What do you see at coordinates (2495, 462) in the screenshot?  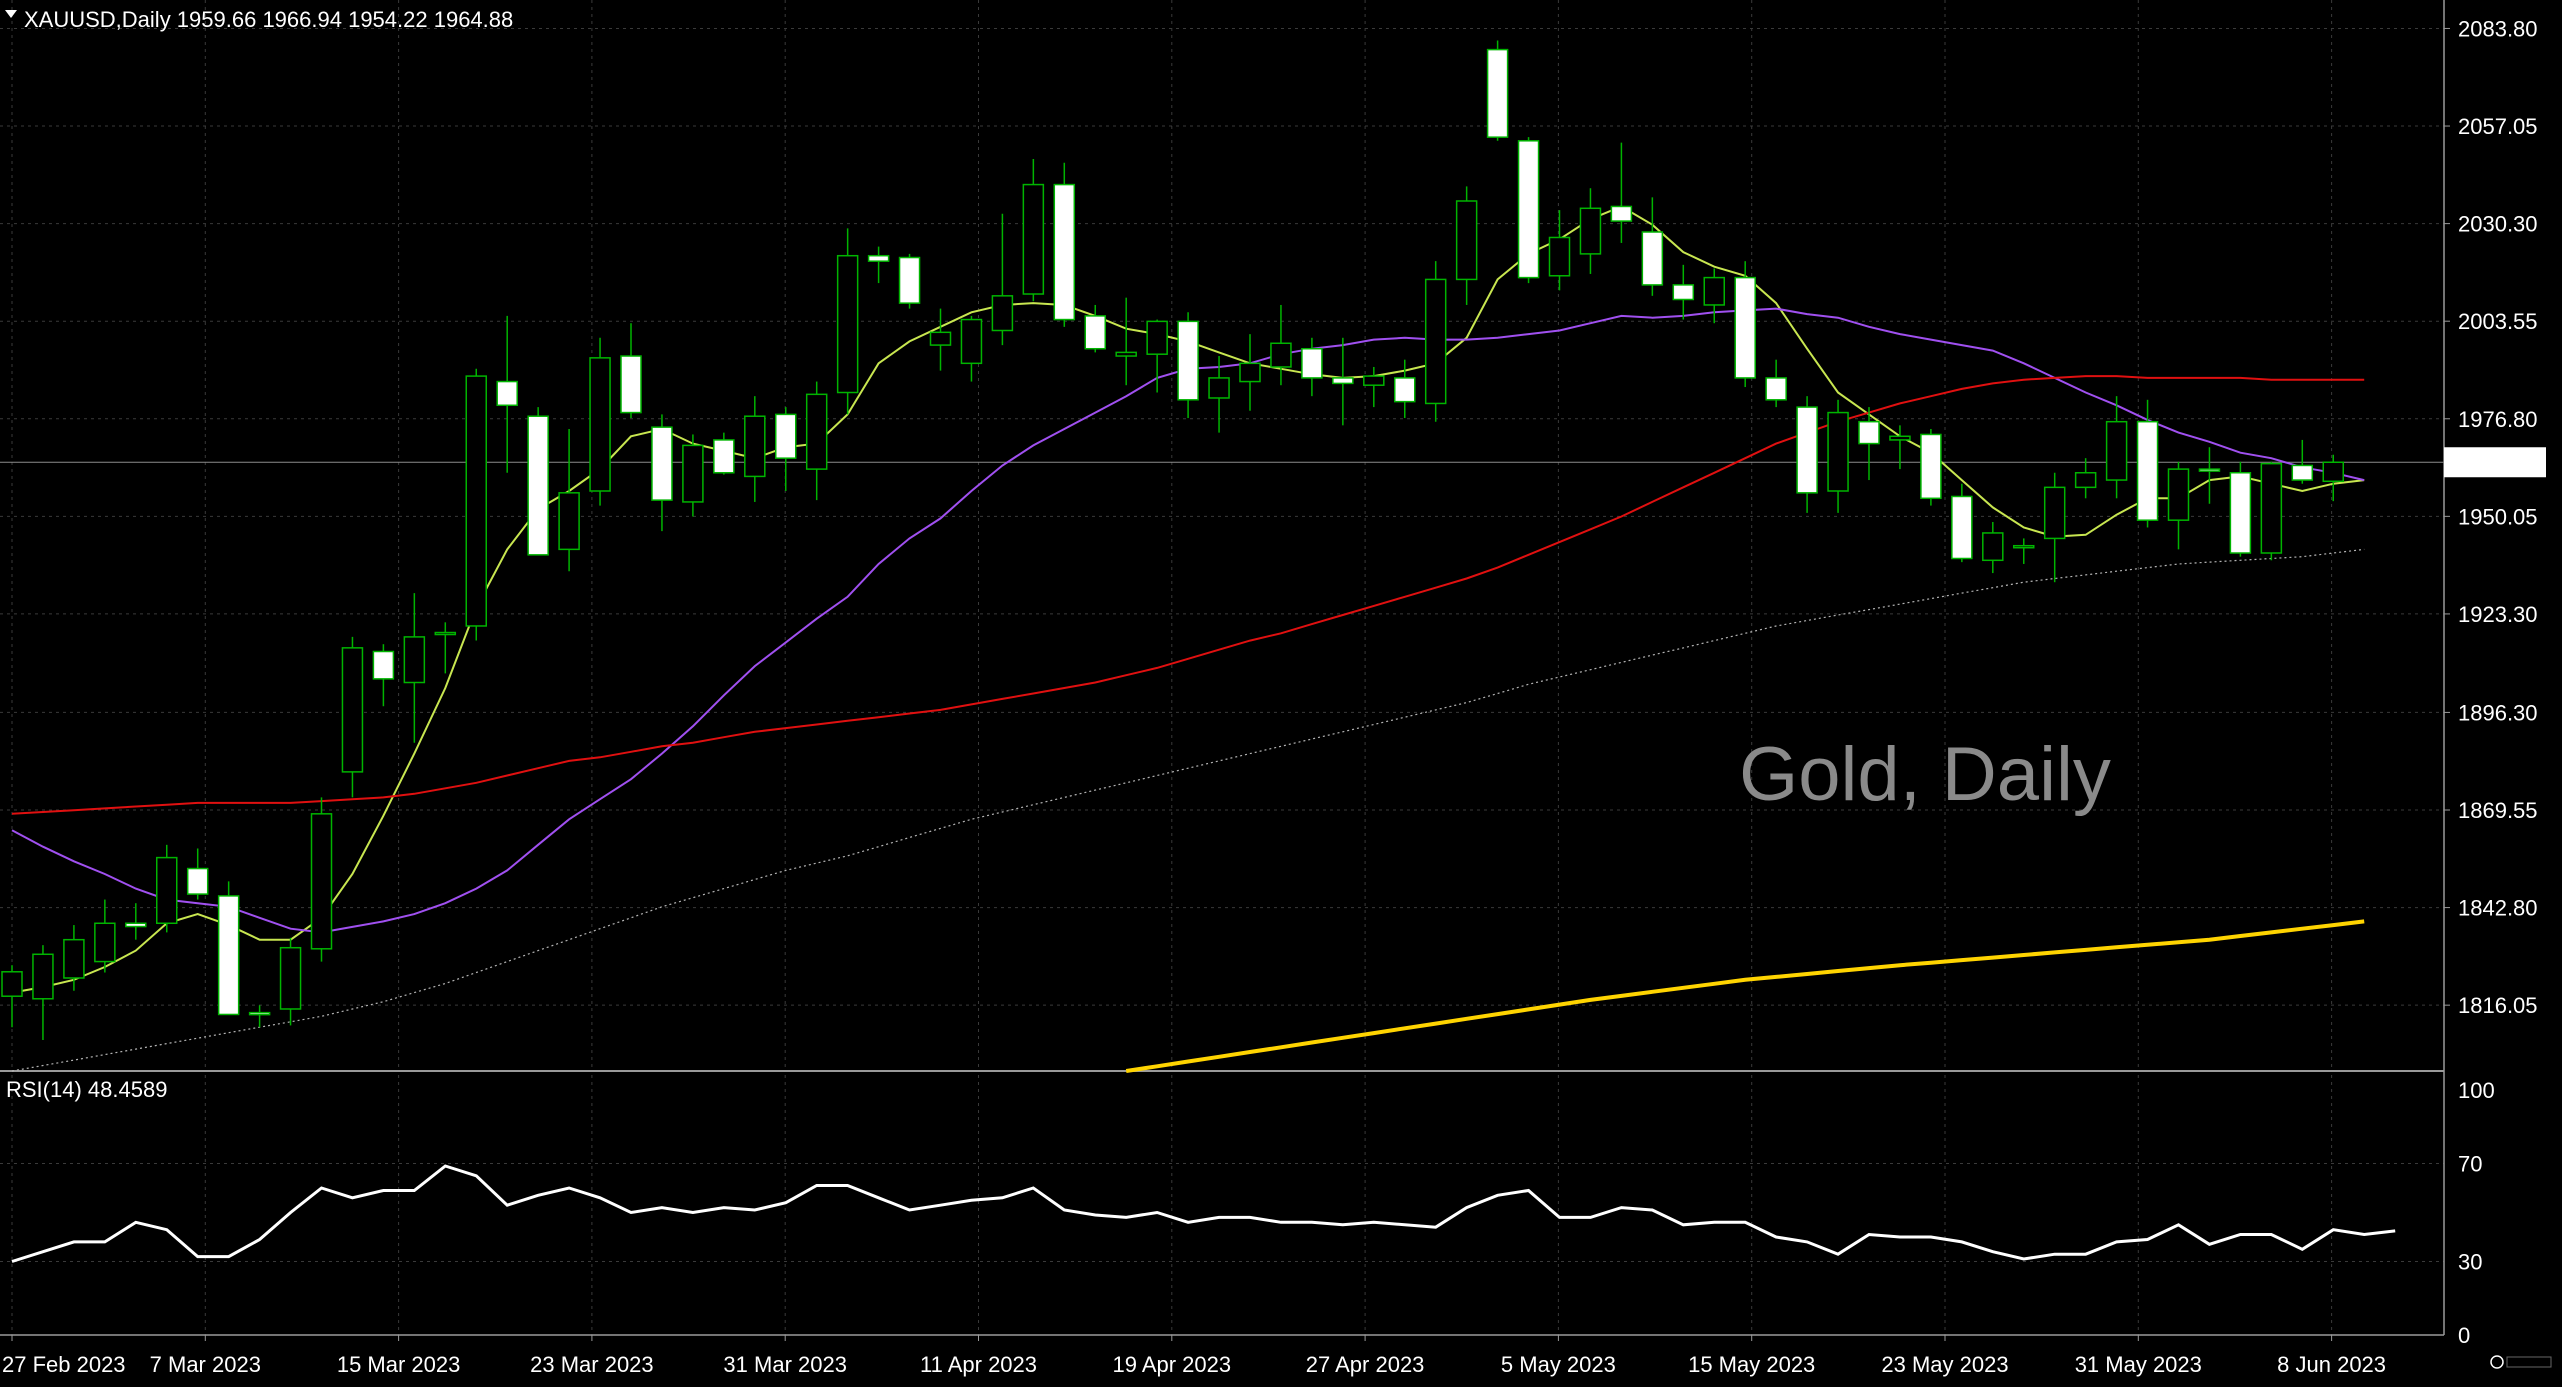 I see `current-price-tag` at bounding box center [2495, 462].